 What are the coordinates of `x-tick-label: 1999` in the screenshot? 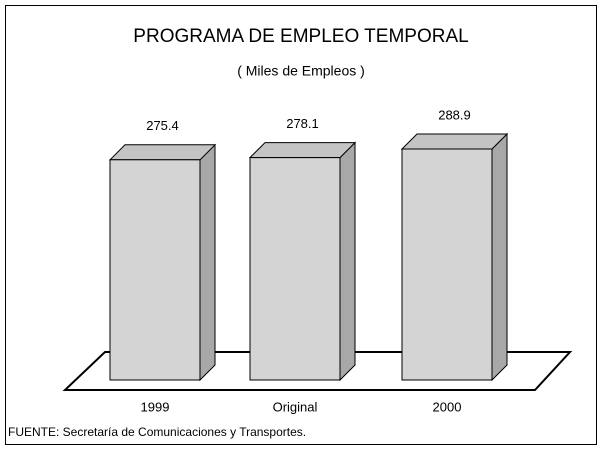 It's located at (155, 406).